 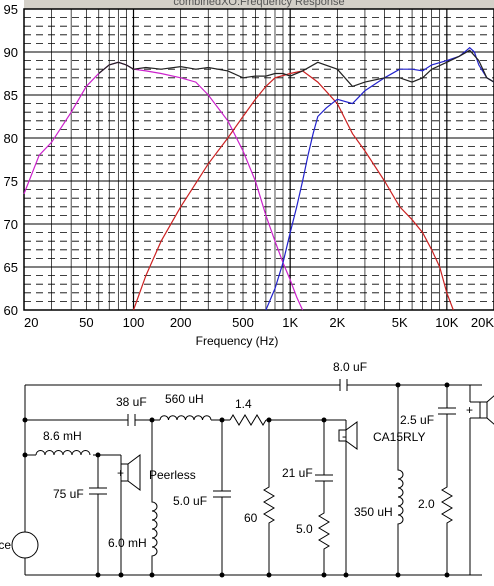 What do you see at coordinates (324, 497) in the screenshot?
I see `zobel-21uf-5ohm-symbol` at bounding box center [324, 497].